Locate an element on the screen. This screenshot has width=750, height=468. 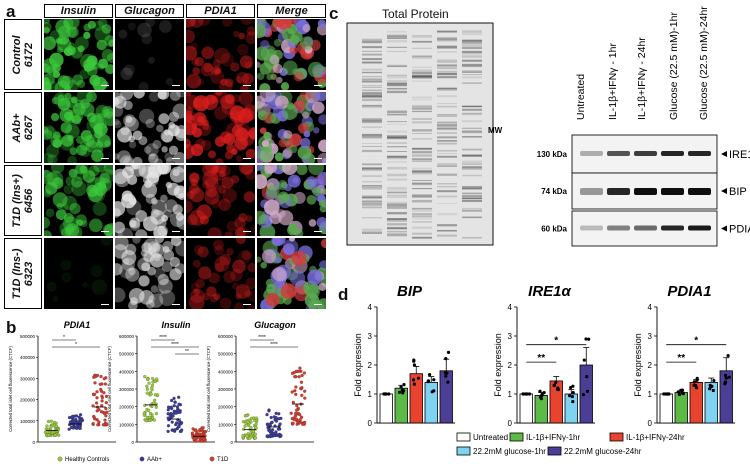
legend-swatch is located at coordinates (463, 437).